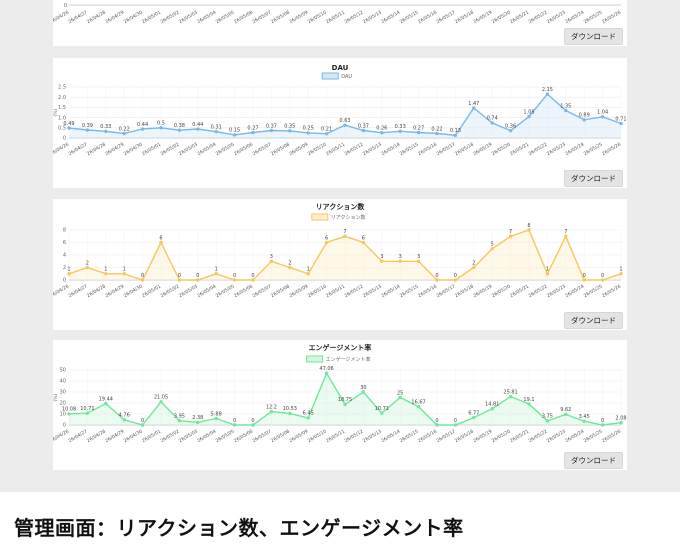  Describe the element at coordinates (243, 18) in the screenshot. I see `x-tick-label: 26/05/06` at that location.